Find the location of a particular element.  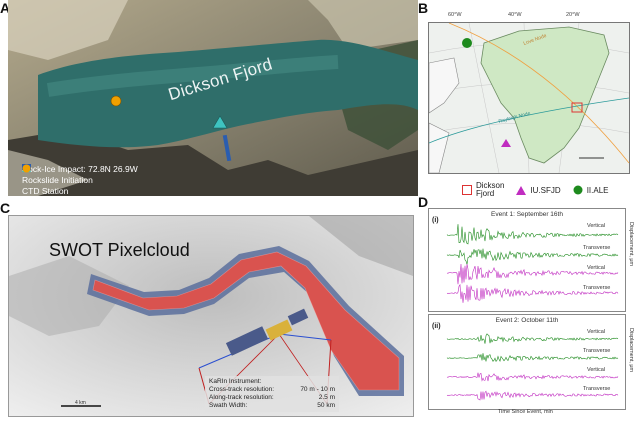

karin-key: Swath Width: is located at coordinates (228, 405).